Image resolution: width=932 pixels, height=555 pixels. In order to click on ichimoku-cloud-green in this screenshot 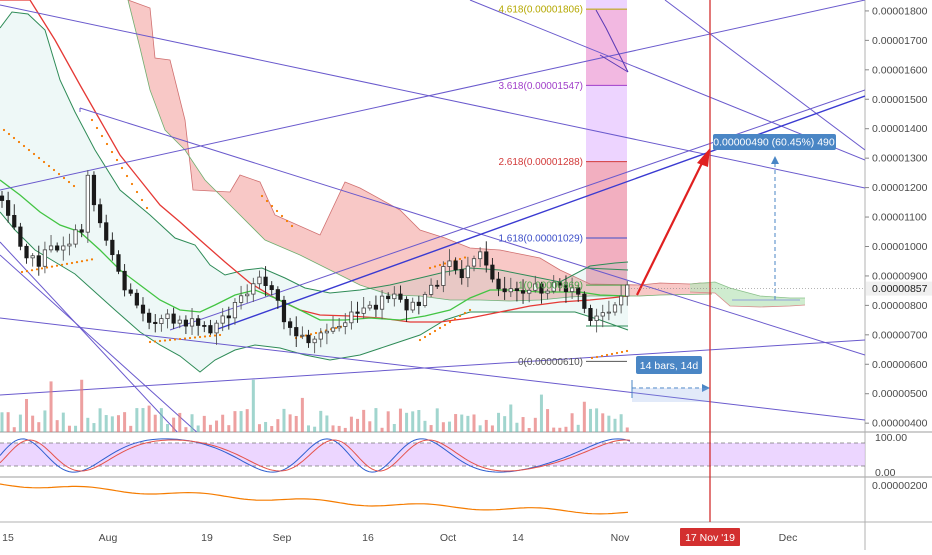, I will do `click(747, 294)`.